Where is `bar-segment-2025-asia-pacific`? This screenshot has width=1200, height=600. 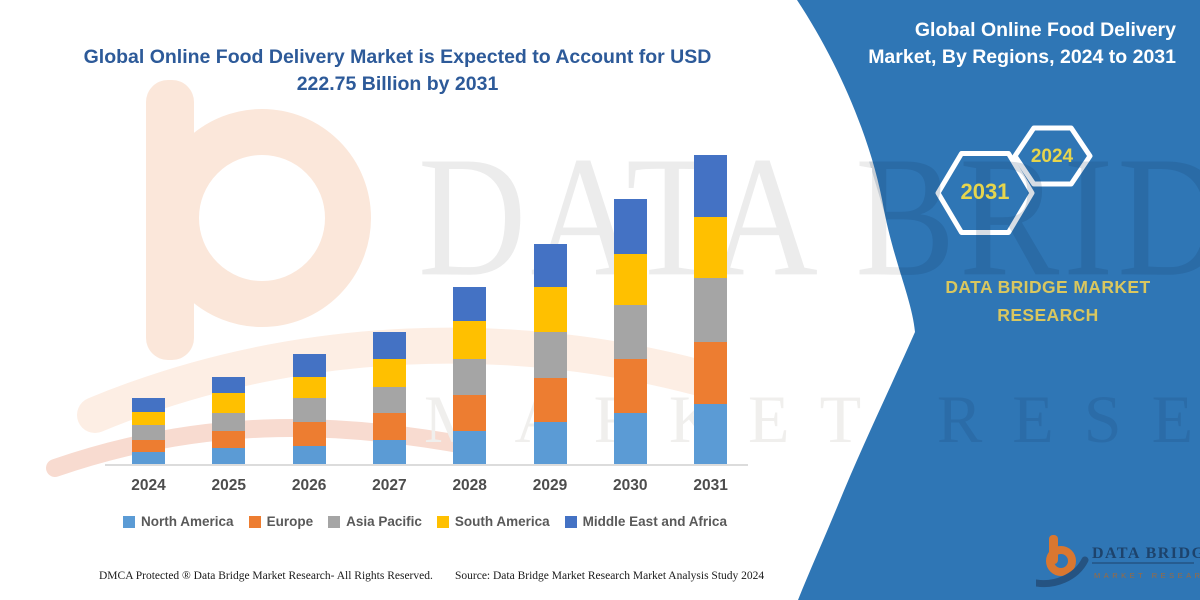
bar-segment-2025-asia-pacific is located at coordinates (229, 421).